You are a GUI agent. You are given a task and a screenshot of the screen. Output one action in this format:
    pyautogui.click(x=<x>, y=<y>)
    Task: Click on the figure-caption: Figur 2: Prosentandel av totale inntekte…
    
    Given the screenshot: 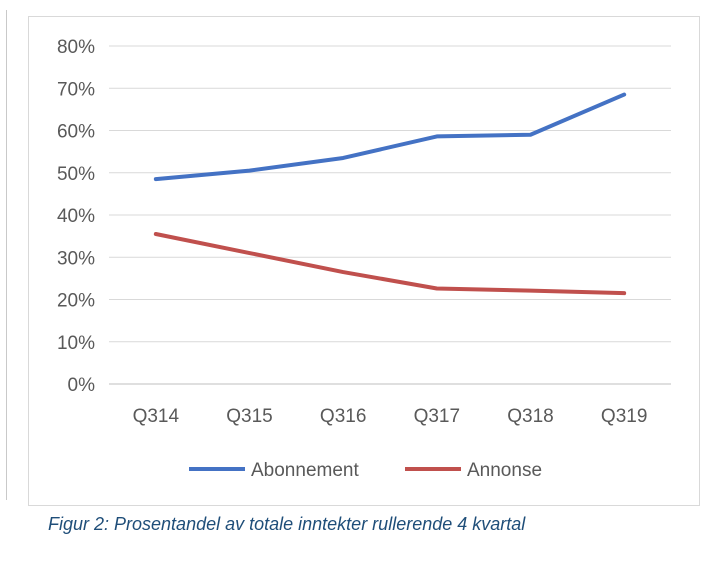 What is the action you would take?
    pyautogui.click(x=287, y=524)
    